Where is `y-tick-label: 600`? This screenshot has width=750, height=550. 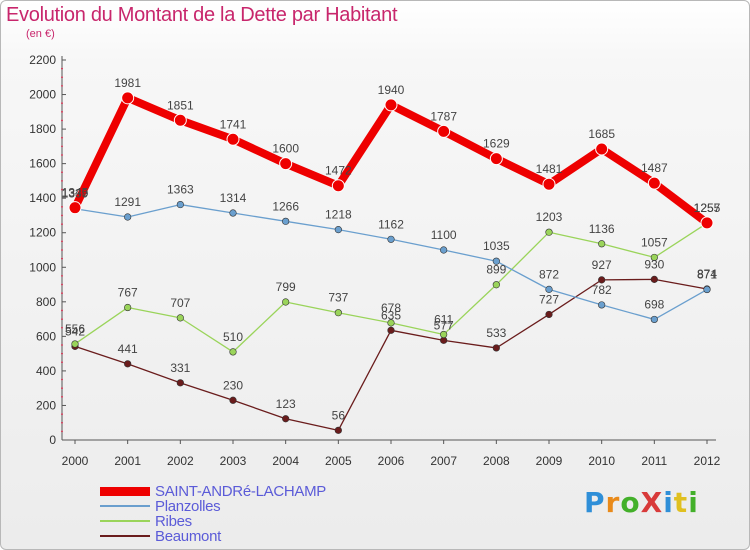
y-tick-label: 600 is located at coordinates (46, 336).